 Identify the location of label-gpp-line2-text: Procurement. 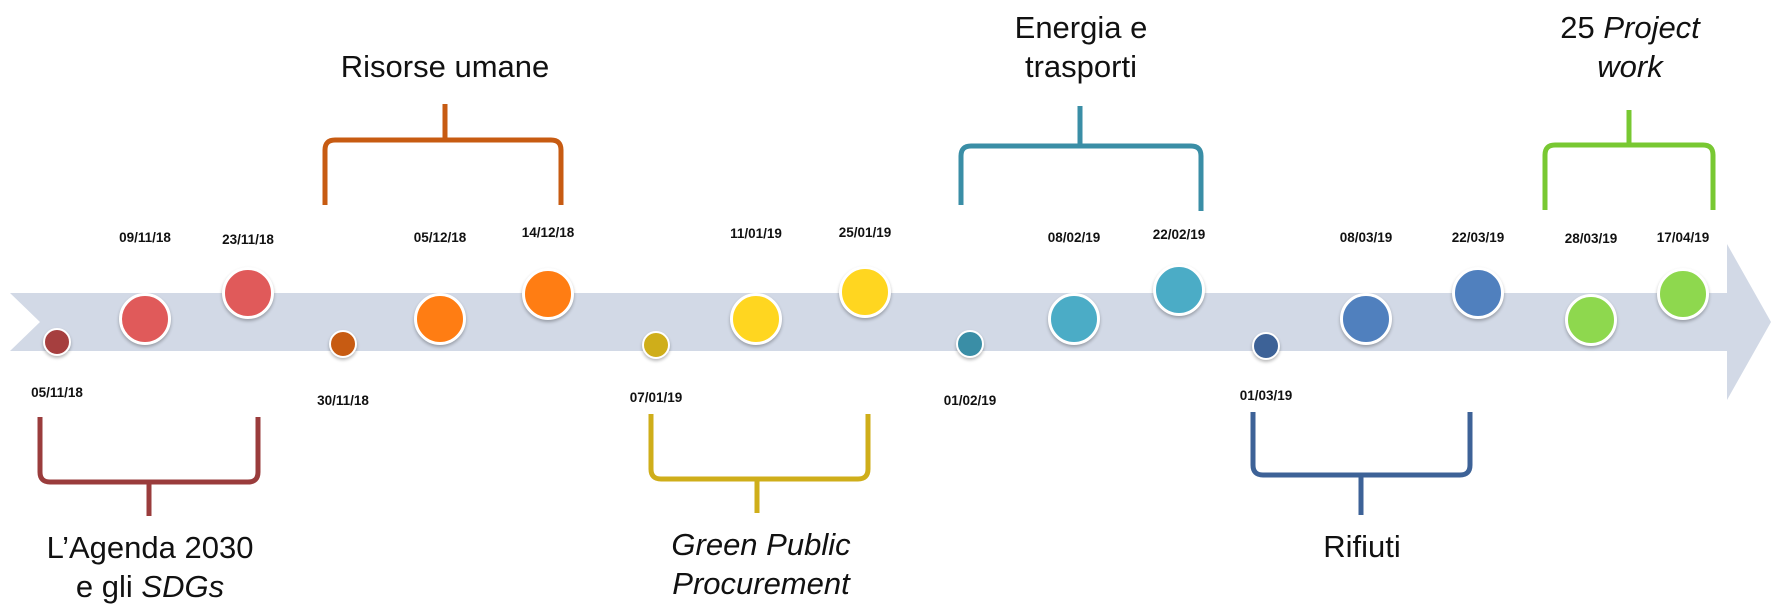
(761, 583).